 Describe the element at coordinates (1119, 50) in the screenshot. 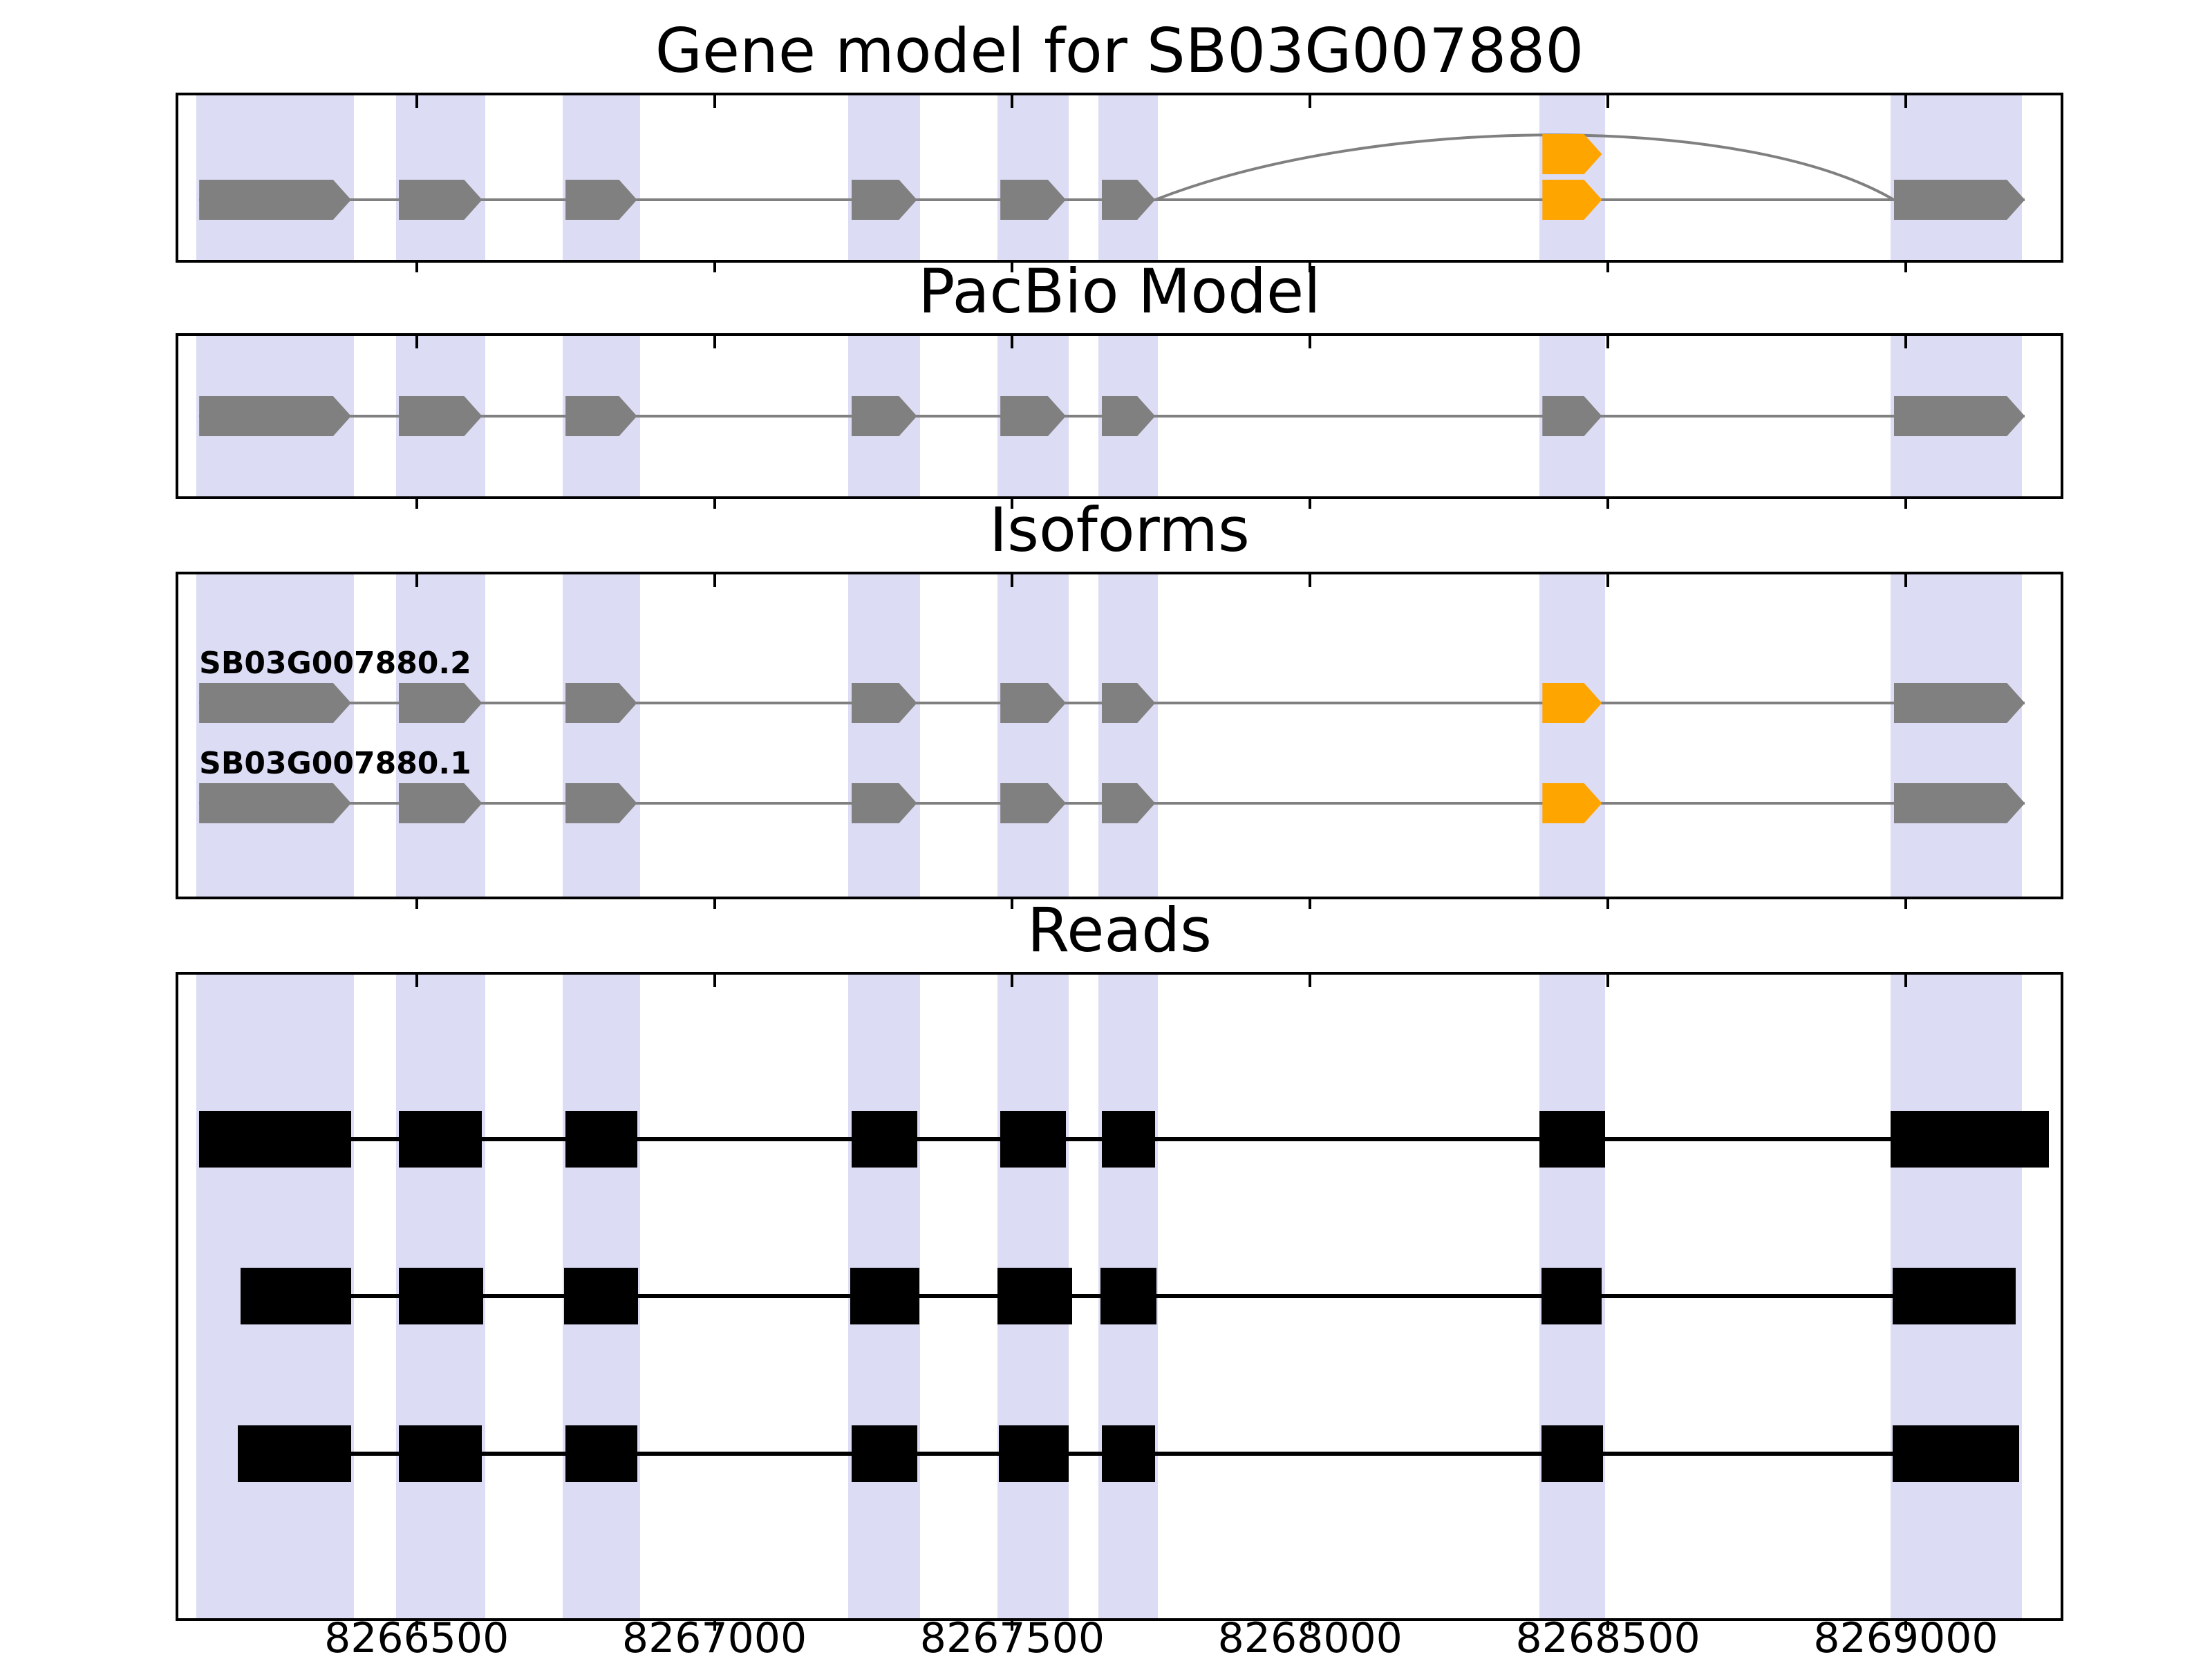

I see `panel-title-gene-model: Gene model for SB03G007880` at that location.